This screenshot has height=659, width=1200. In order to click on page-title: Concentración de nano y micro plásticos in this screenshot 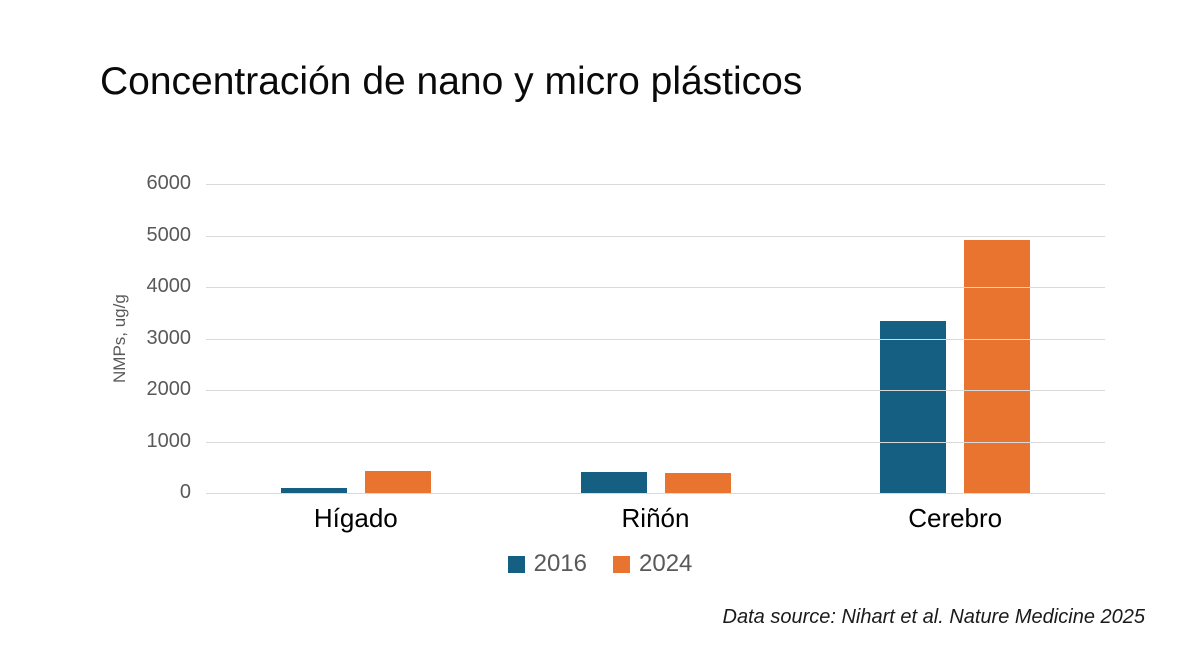, I will do `click(451, 81)`.